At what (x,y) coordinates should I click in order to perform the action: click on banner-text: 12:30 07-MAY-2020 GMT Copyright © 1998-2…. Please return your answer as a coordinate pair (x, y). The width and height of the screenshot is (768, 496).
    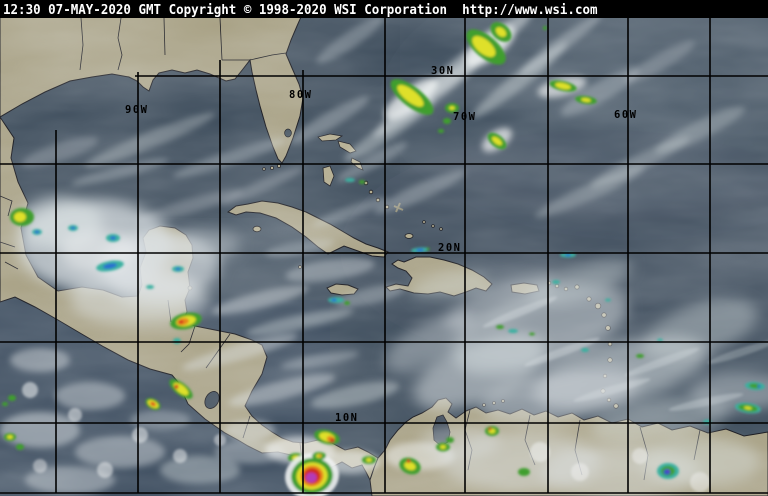
    Looking at the image, I should click on (300, 9).